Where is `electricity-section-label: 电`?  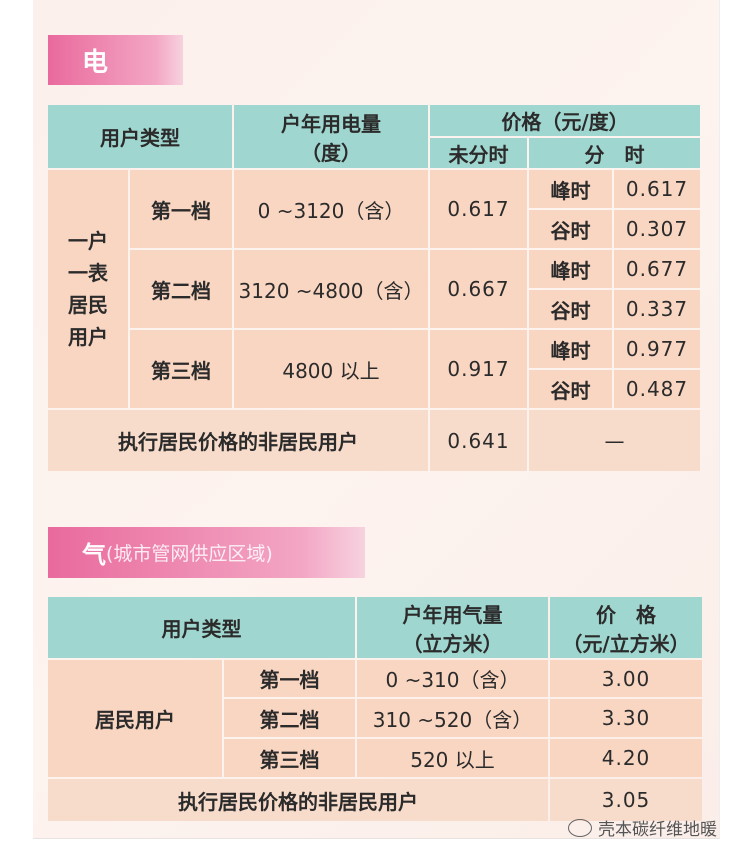
electricity-section-label: 电 is located at coordinates (115, 60).